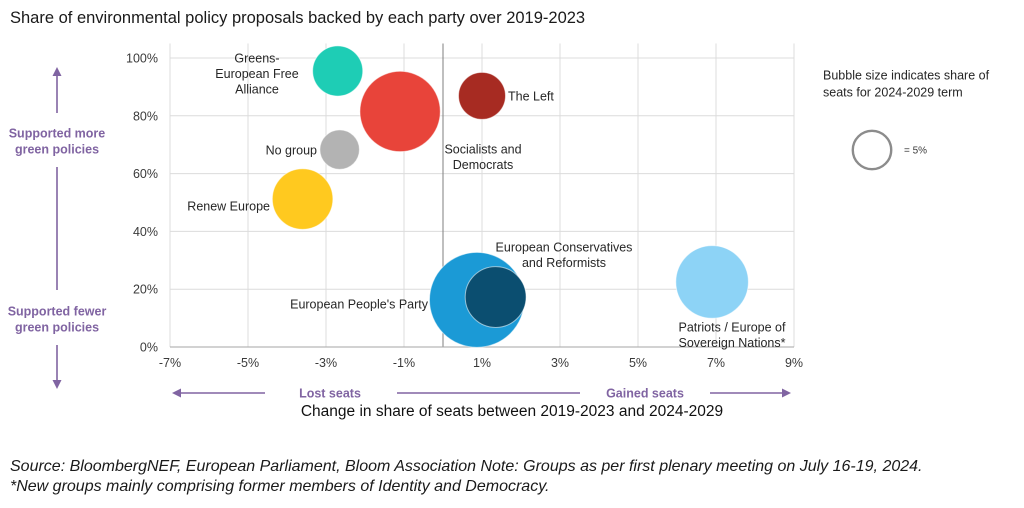 This screenshot has width=1024, height=508. What do you see at coordinates (482, 150) in the screenshot?
I see `bubble-label: Socialists and` at bounding box center [482, 150].